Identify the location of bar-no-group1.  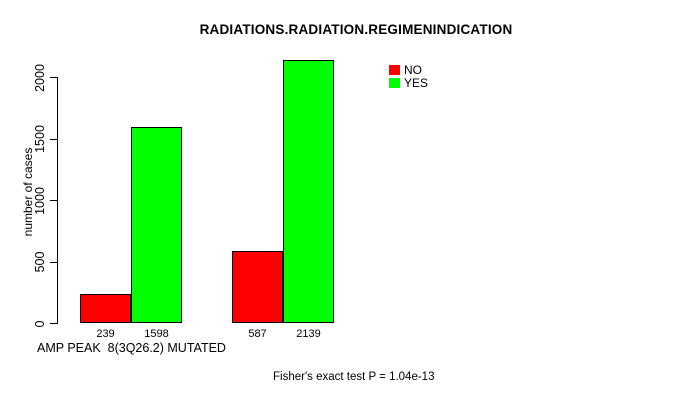
(105, 309).